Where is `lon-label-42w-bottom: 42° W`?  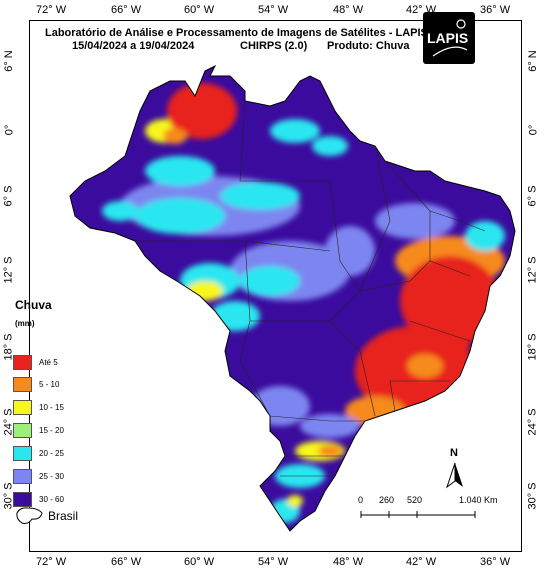 lon-label-42w-bottom: 42° W is located at coordinates (421, 562).